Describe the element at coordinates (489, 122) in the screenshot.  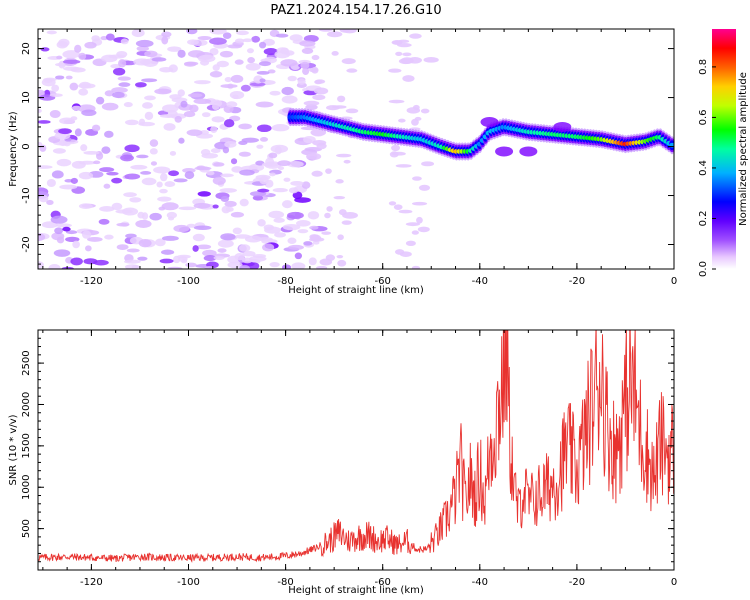
I see `ridge-mark` at that location.